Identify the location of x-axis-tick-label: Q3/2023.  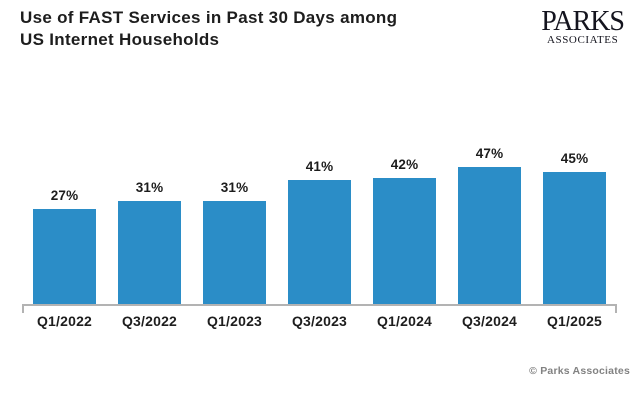
(319, 321).